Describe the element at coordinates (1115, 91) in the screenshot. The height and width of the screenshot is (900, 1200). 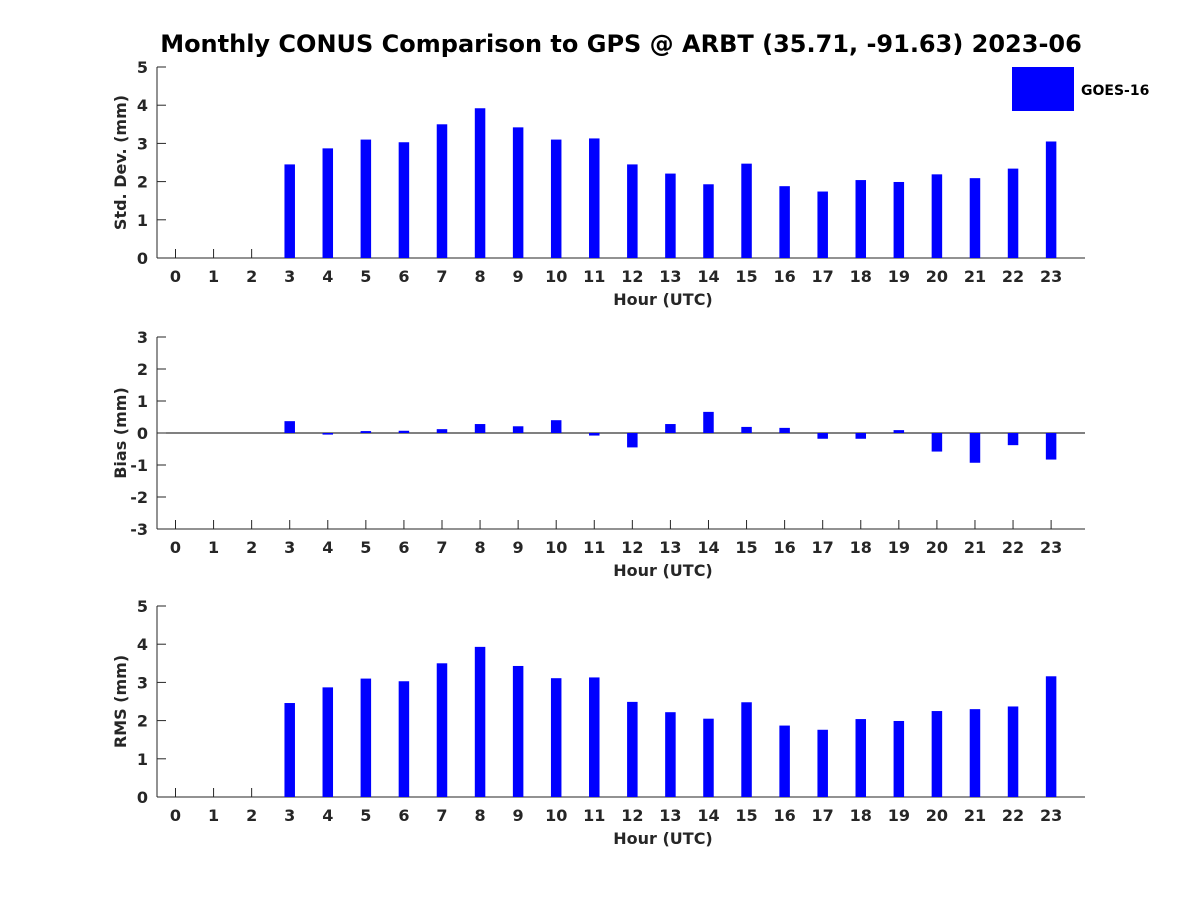
I see `legend-label: GOES-16` at that location.